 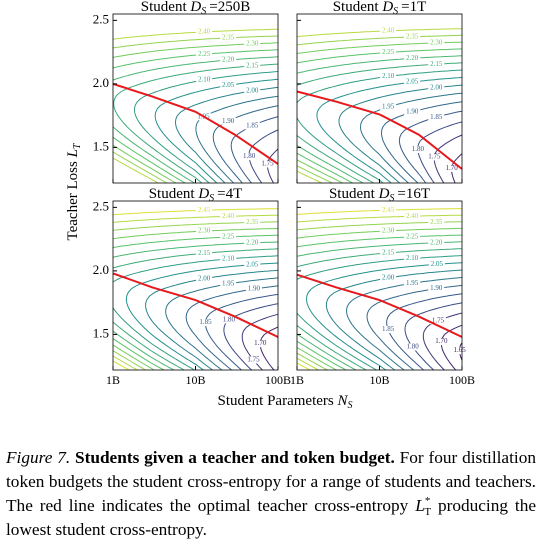 I want to click on caption-label: Figure 7., so click(x=38, y=457).